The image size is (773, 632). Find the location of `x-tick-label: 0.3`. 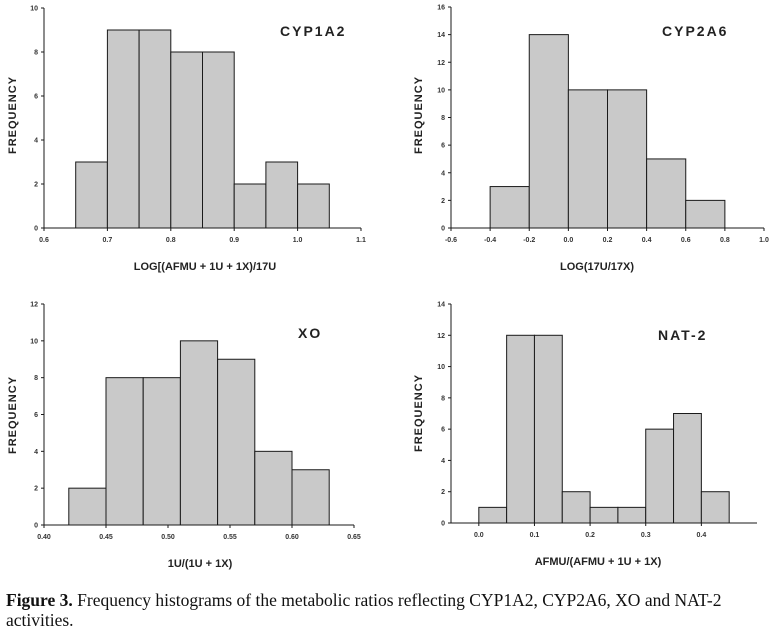

x-tick-label: 0.3 is located at coordinates (646, 535).